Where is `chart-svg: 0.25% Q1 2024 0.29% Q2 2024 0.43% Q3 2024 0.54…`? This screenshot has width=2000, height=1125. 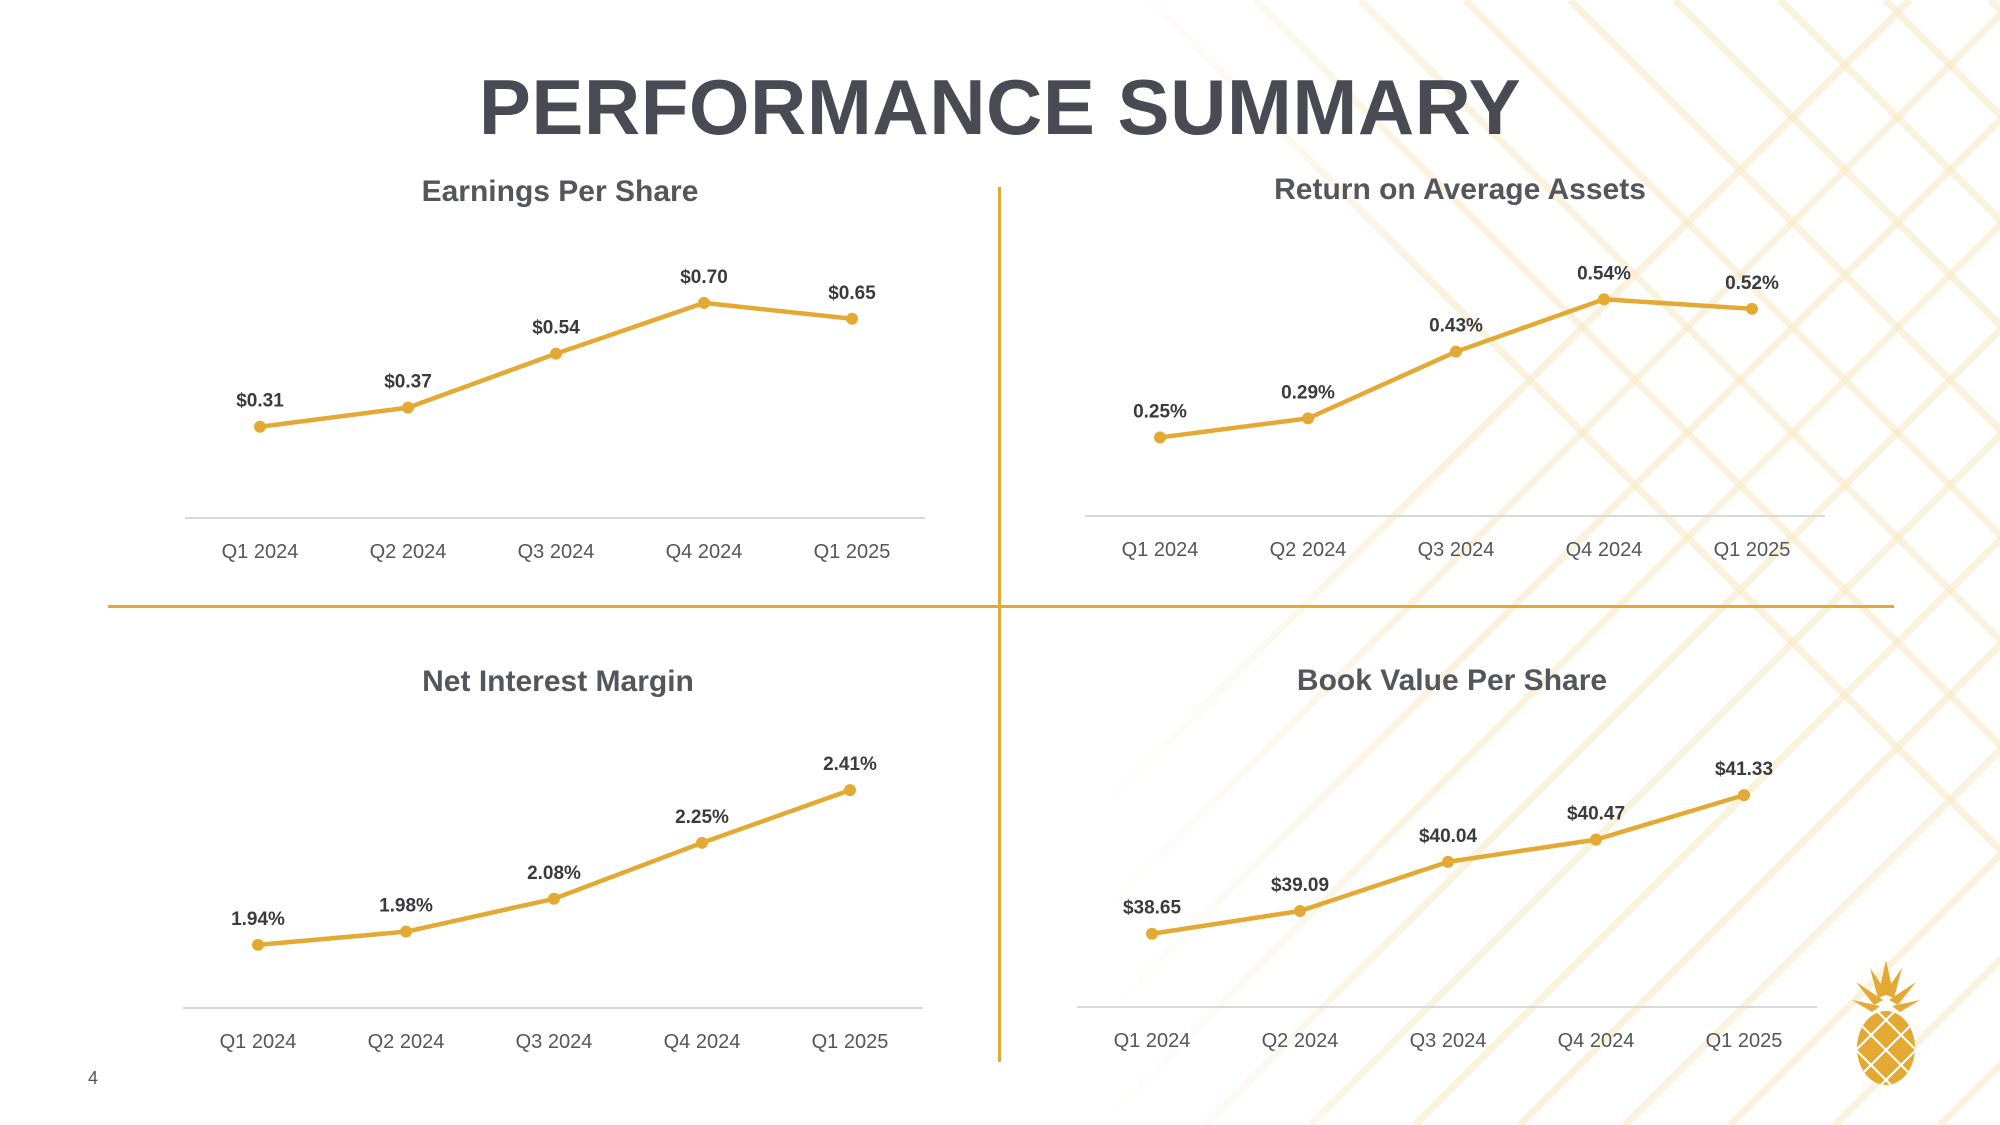
chart-svg: 0.25% Q1 2024 0.29% Q2 2024 0.43% Q3 2024 0.54… is located at coordinates (1455, 412).